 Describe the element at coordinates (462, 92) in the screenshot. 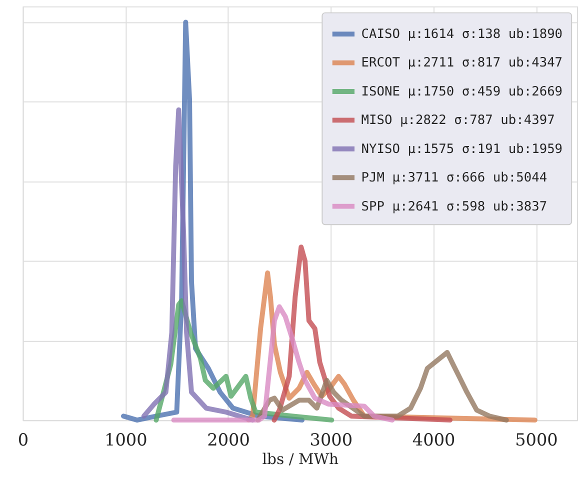

I see `legend-label: ISONE μ:1750 σ:459 ub:2669` at that location.